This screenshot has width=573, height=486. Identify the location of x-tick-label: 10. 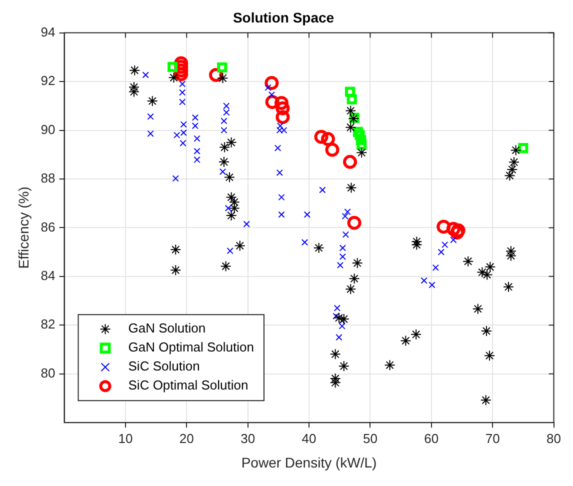
(125, 438).